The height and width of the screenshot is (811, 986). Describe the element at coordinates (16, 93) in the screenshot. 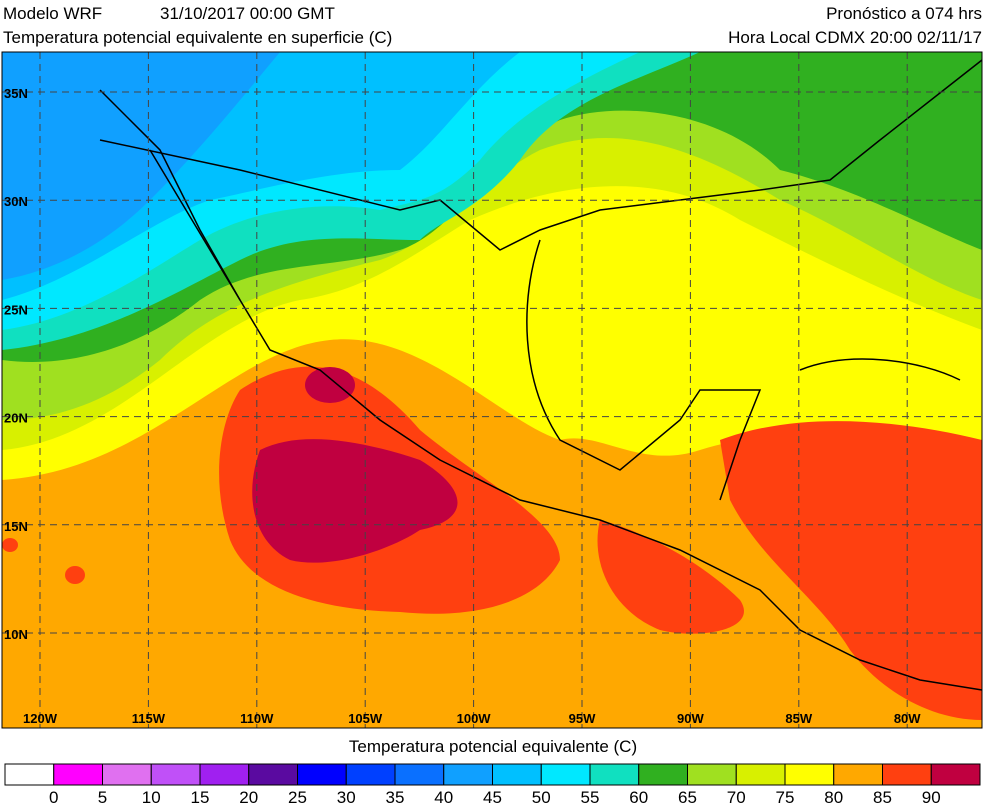

I see `lat-label: 35N` at that location.